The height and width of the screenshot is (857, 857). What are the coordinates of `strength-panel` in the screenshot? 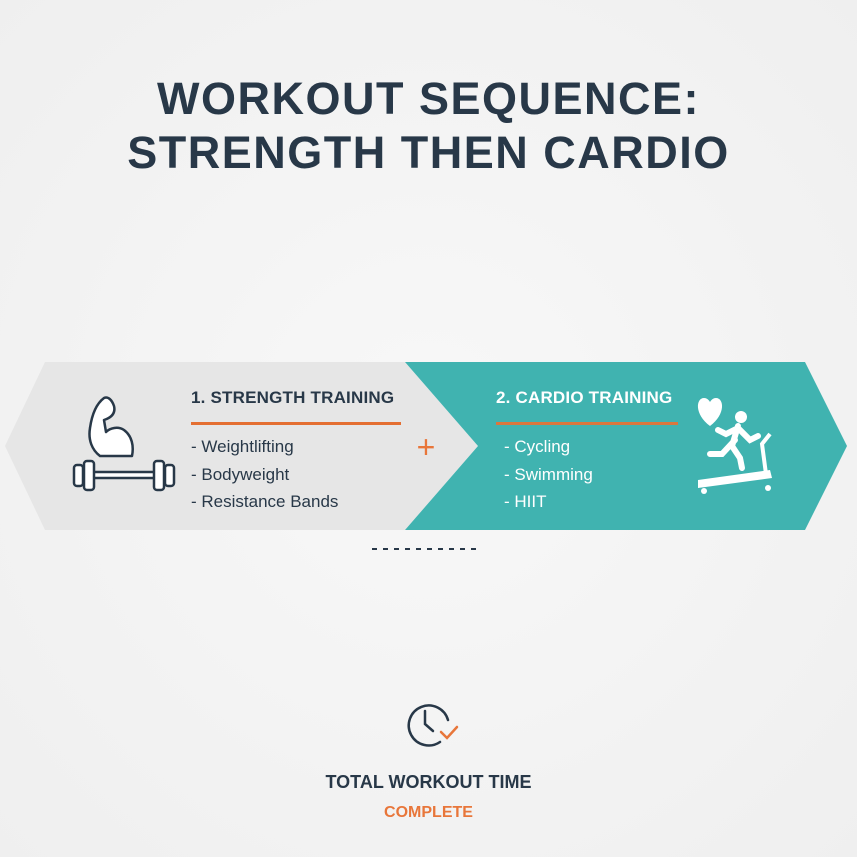 It's located at (241, 446).